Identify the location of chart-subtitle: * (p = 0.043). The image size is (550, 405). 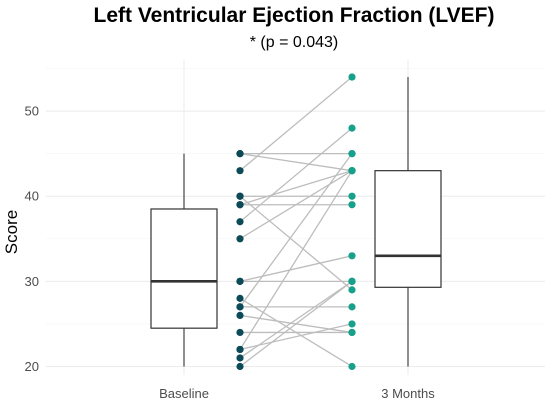
(294, 42).